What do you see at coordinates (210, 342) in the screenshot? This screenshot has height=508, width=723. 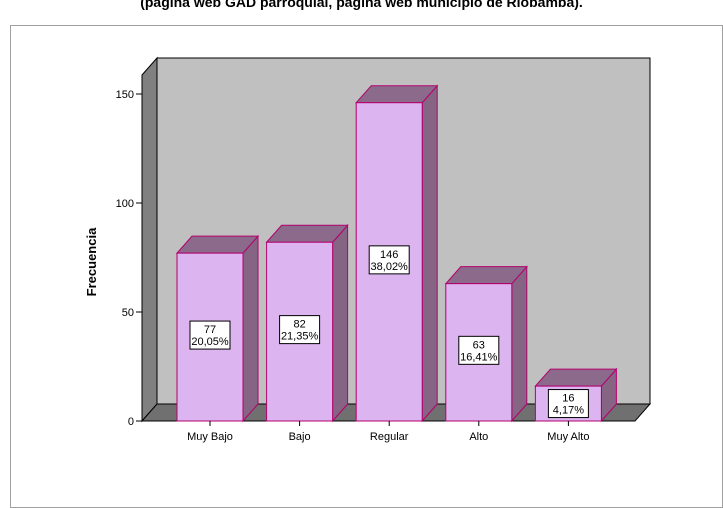 I see `data-label-percent: 20,05%` at bounding box center [210, 342].